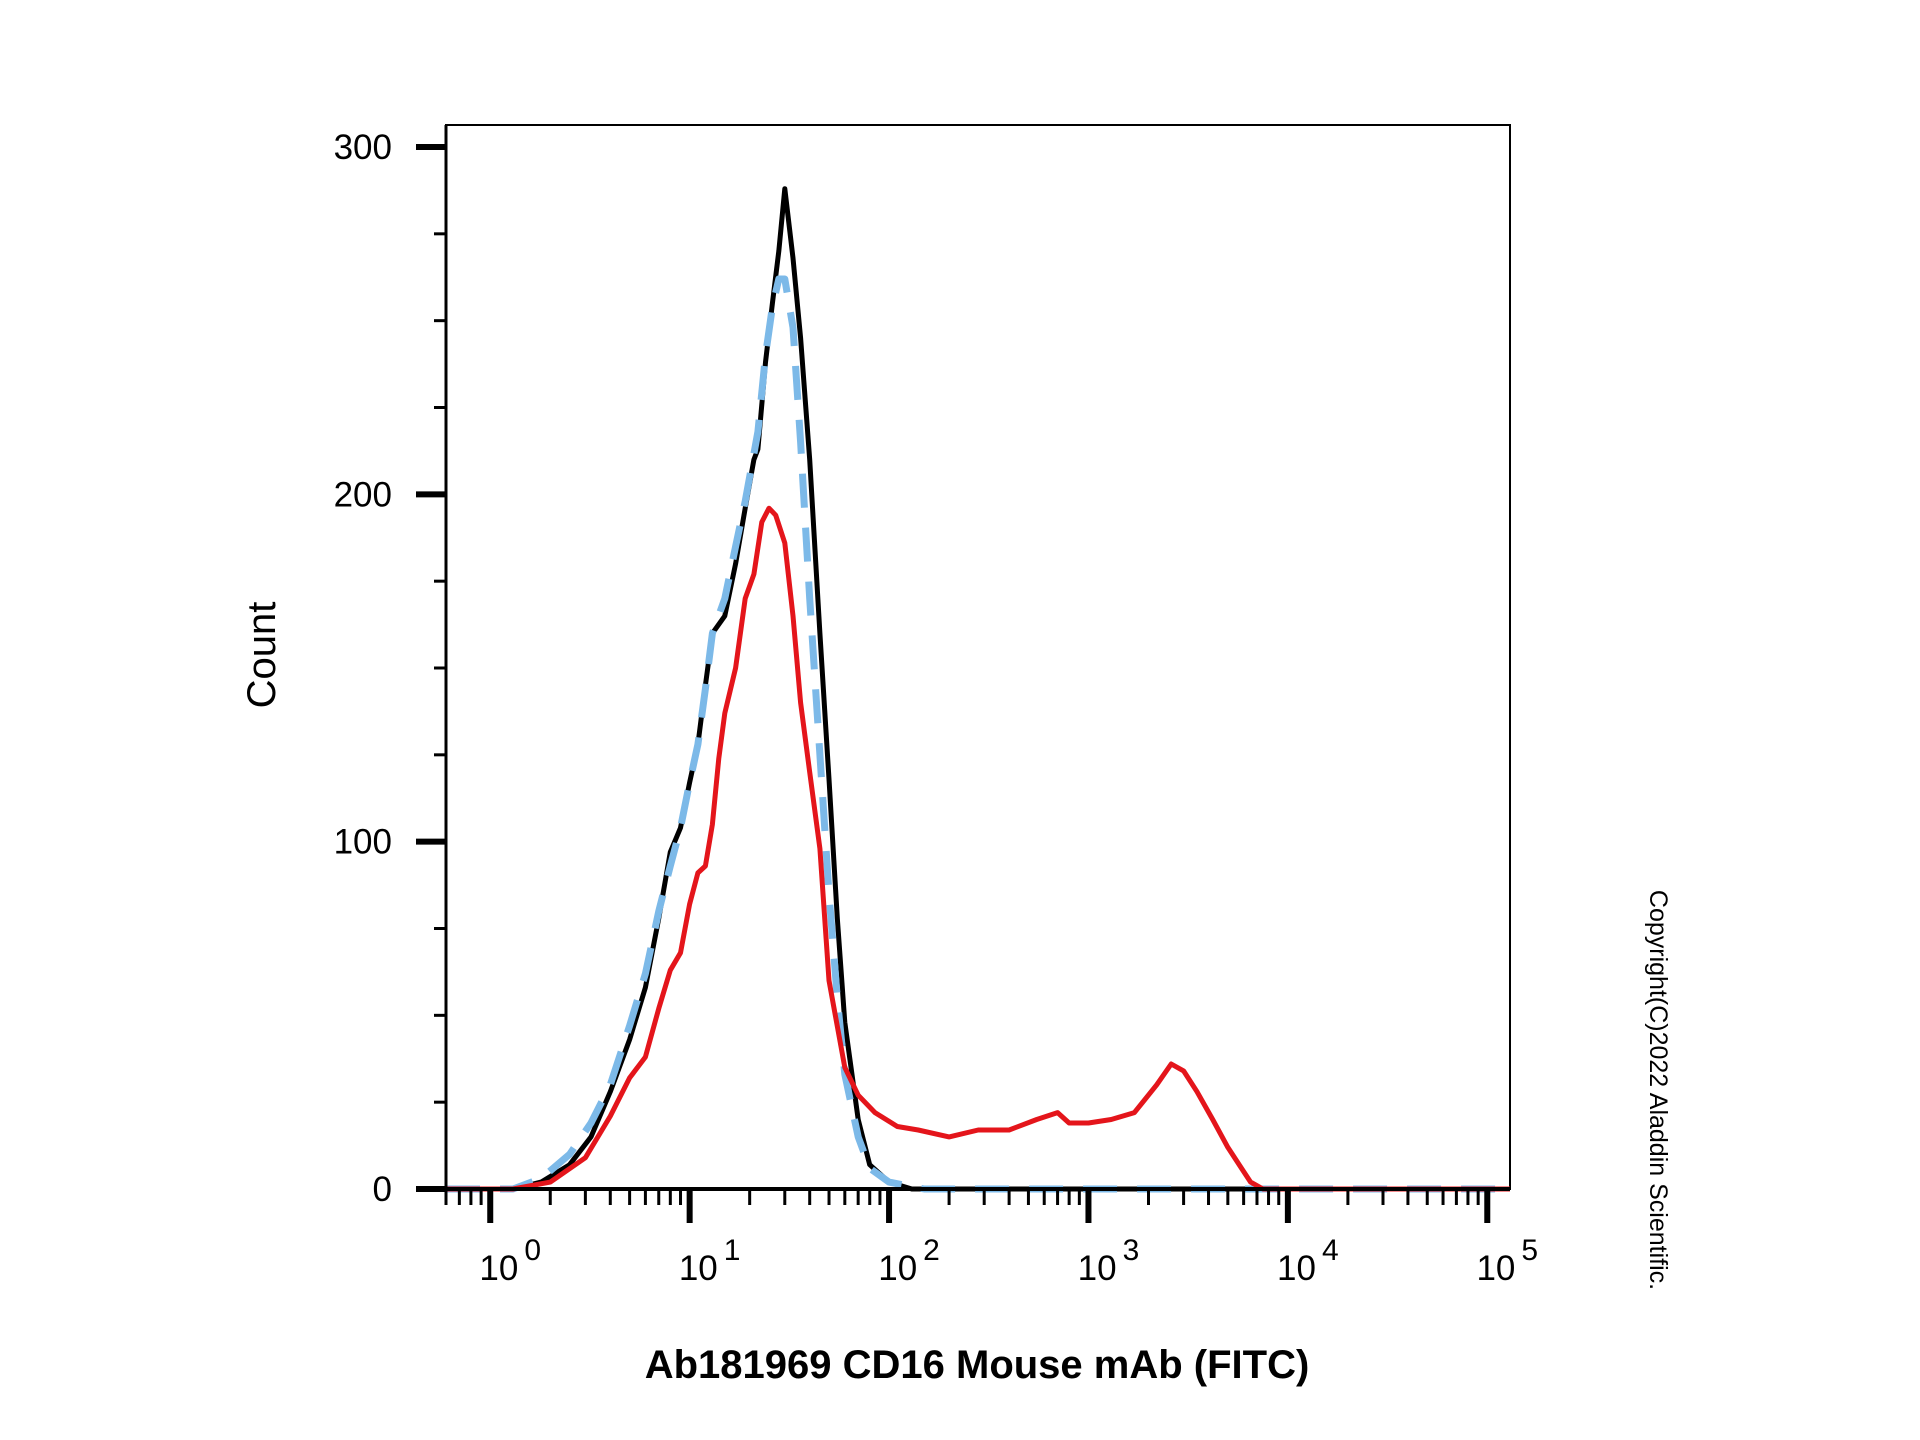 This screenshot has height=1440, width=1920. What do you see at coordinates (363, 147) in the screenshot?
I see `y-tick-label: 300` at bounding box center [363, 147].